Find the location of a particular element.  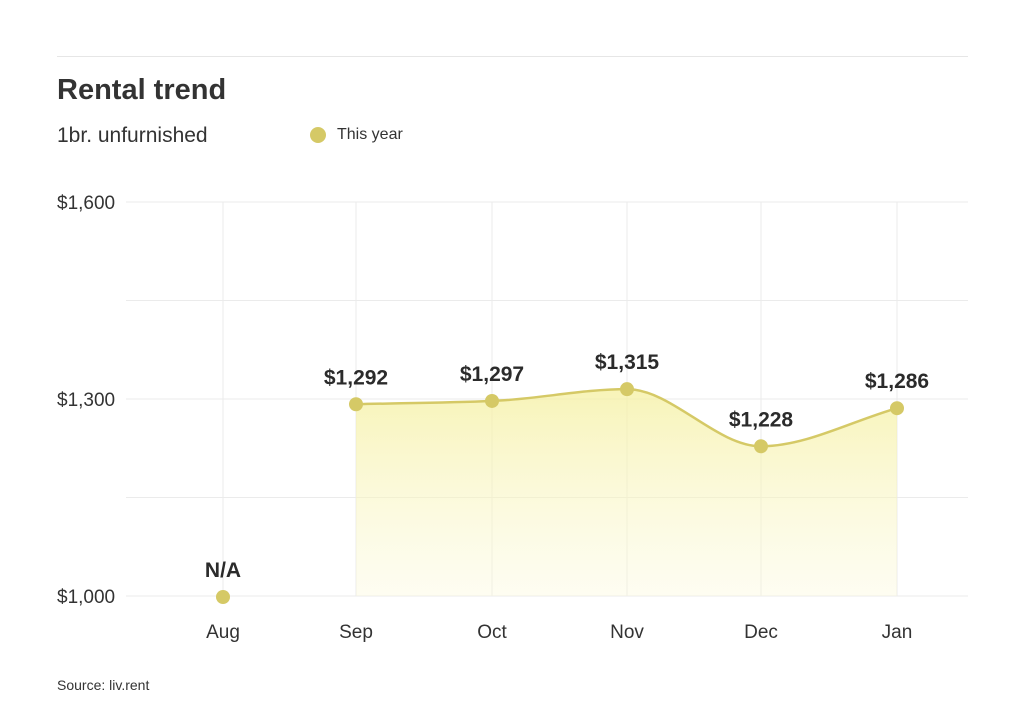

y-tick-label: $1,300 is located at coordinates (86, 400).